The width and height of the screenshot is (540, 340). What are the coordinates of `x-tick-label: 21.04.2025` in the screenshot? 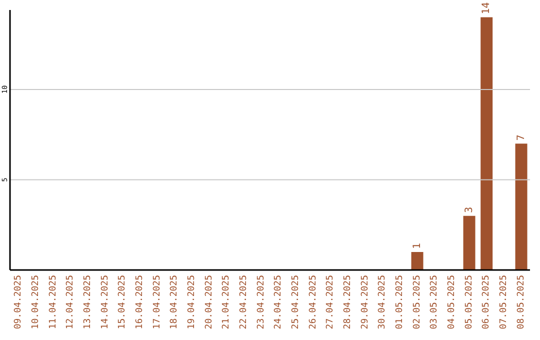 It's located at (227, 302).